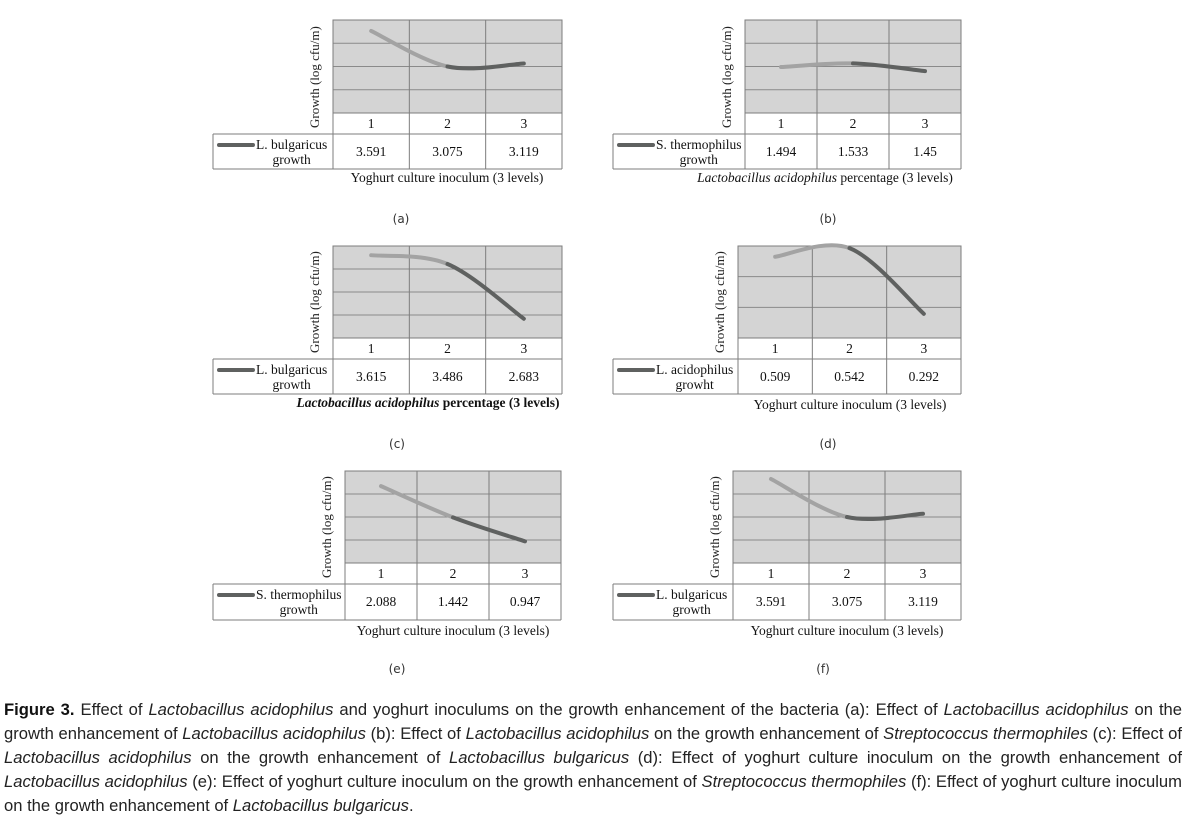 The width and height of the screenshot is (1195, 821). What do you see at coordinates (828, 219) in the screenshot?
I see `panel-sublabel: (b)` at bounding box center [828, 219].